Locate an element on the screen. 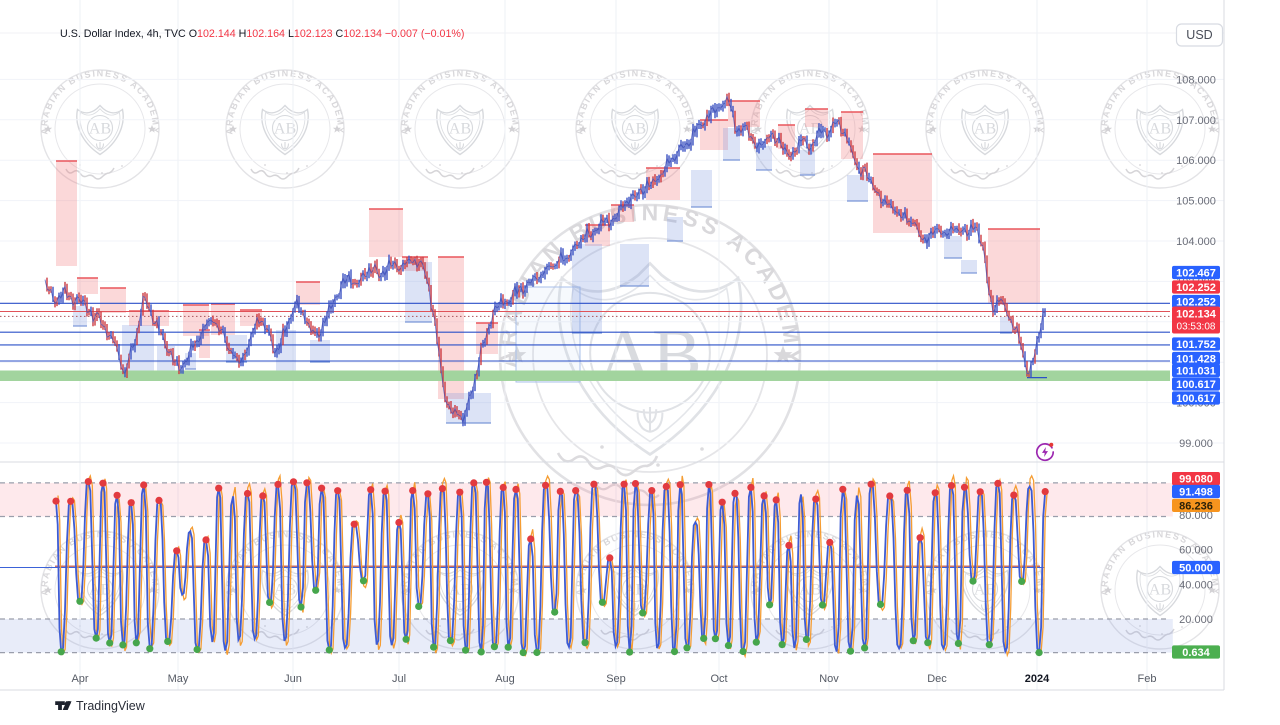  svg-text: Jul is located at coordinates (399, 679).